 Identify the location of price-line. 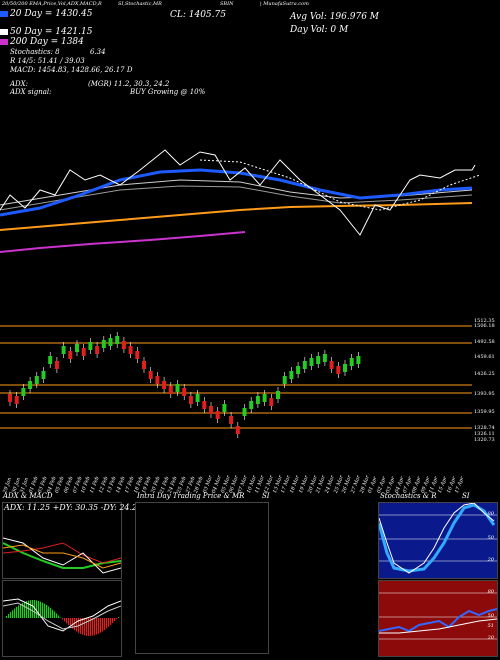
(238, 192).